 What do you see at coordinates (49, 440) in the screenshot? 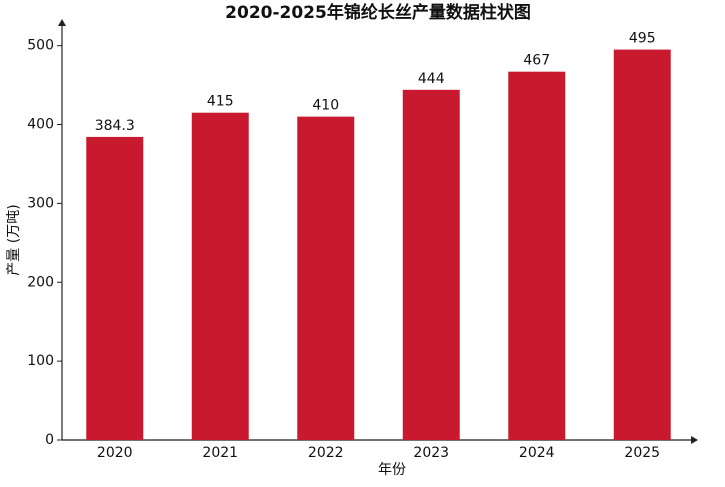
I see `y-tick-label: 0` at bounding box center [49, 440].